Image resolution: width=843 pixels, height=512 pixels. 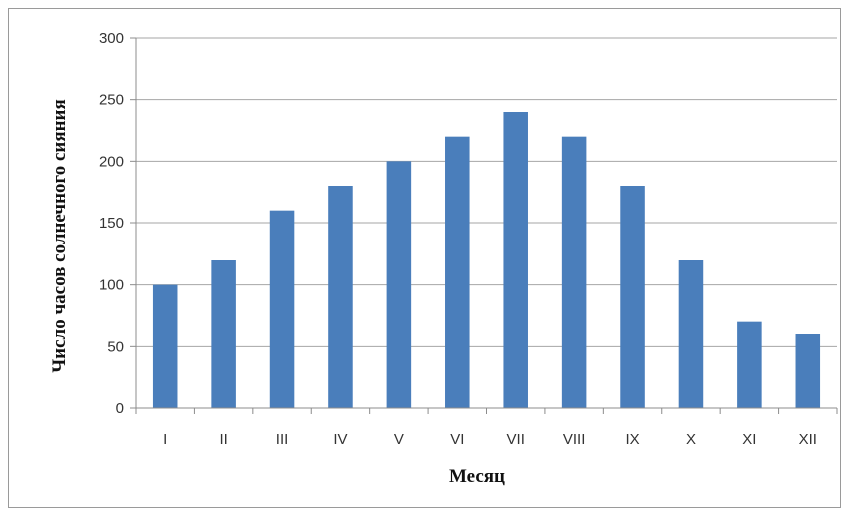 I want to click on y-tick-labels: 0 50 100 150 200 250 300, so click(x=111, y=223).